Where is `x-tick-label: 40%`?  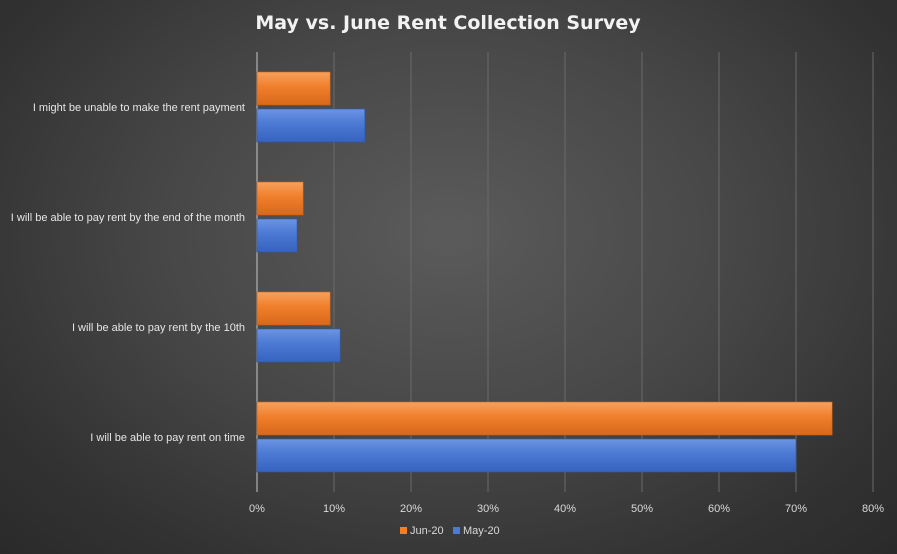
x-tick-label: 40% is located at coordinates (565, 509).